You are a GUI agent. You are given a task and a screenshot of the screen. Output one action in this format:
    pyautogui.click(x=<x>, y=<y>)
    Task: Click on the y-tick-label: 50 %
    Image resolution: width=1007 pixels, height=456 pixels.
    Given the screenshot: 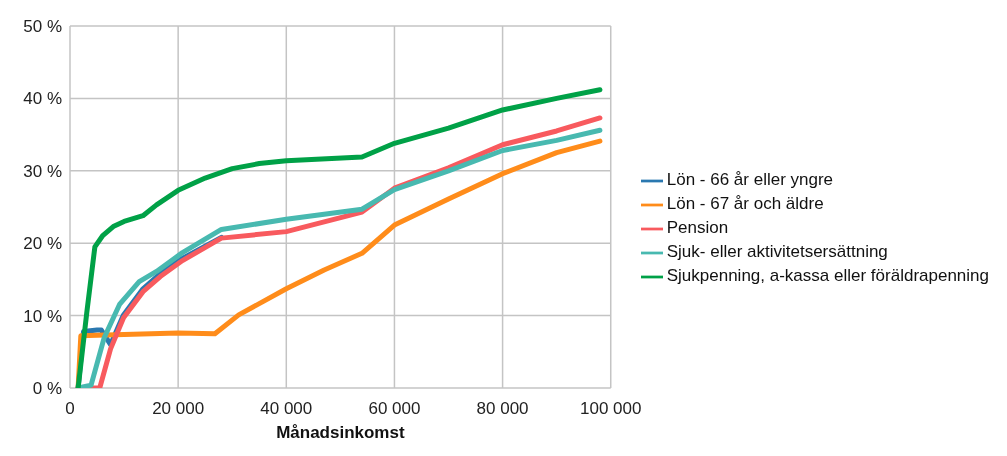 What is the action you would take?
    pyautogui.click(x=42, y=27)
    